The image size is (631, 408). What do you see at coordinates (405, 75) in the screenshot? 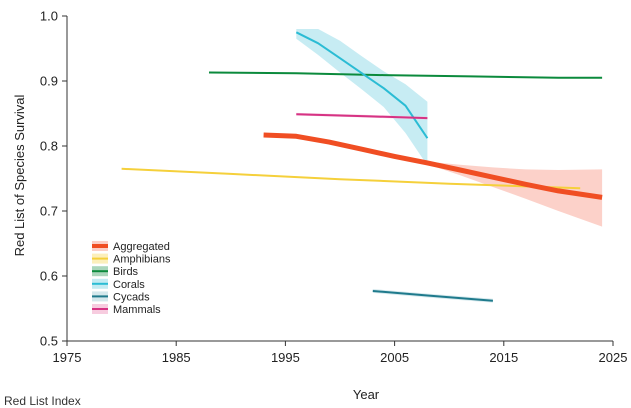
I see `line-birds` at bounding box center [405, 75].